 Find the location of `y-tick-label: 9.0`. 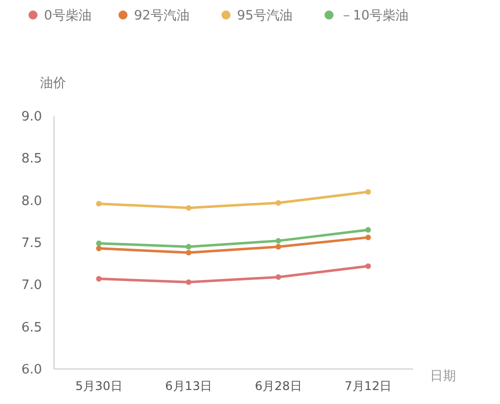

y-tick-label: 9.0 is located at coordinates (31, 117).